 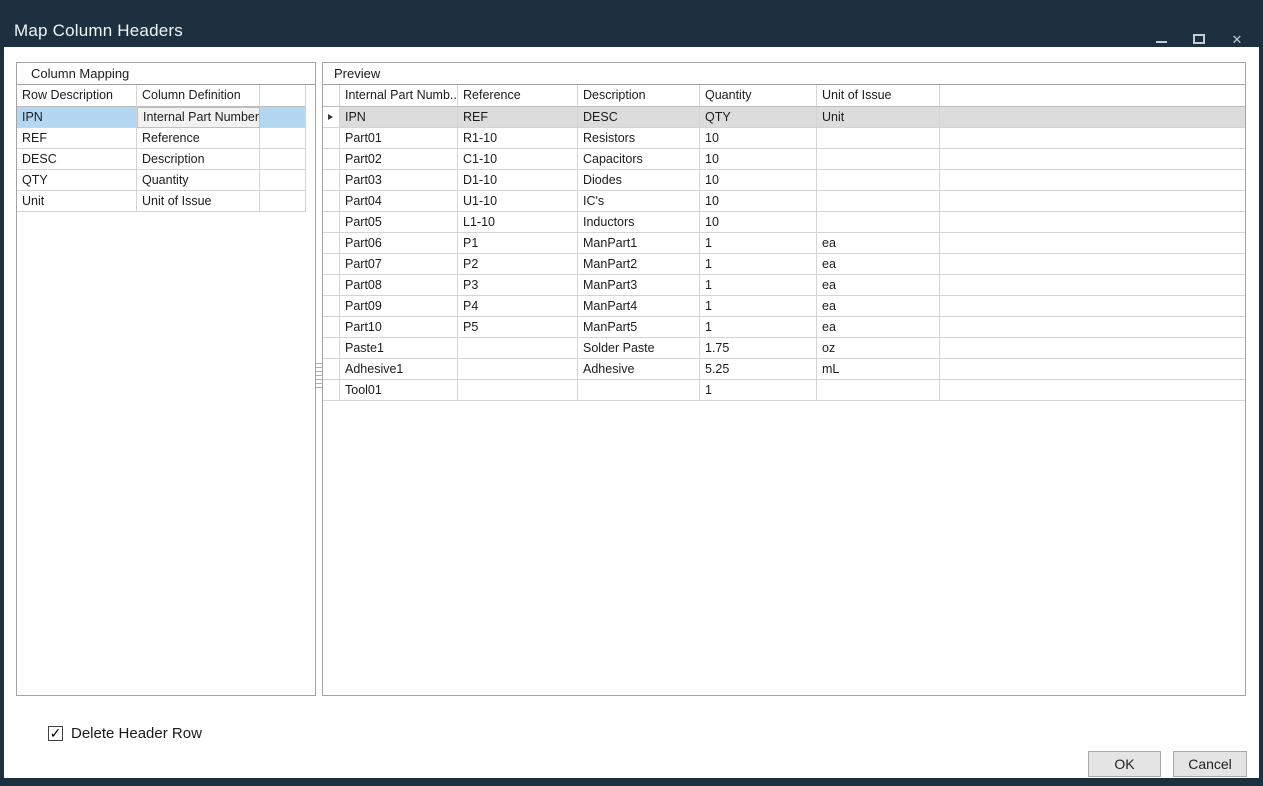 What do you see at coordinates (399, 285) in the screenshot?
I see `preview-cell-internal-part-number: Part08` at bounding box center [399, 285].